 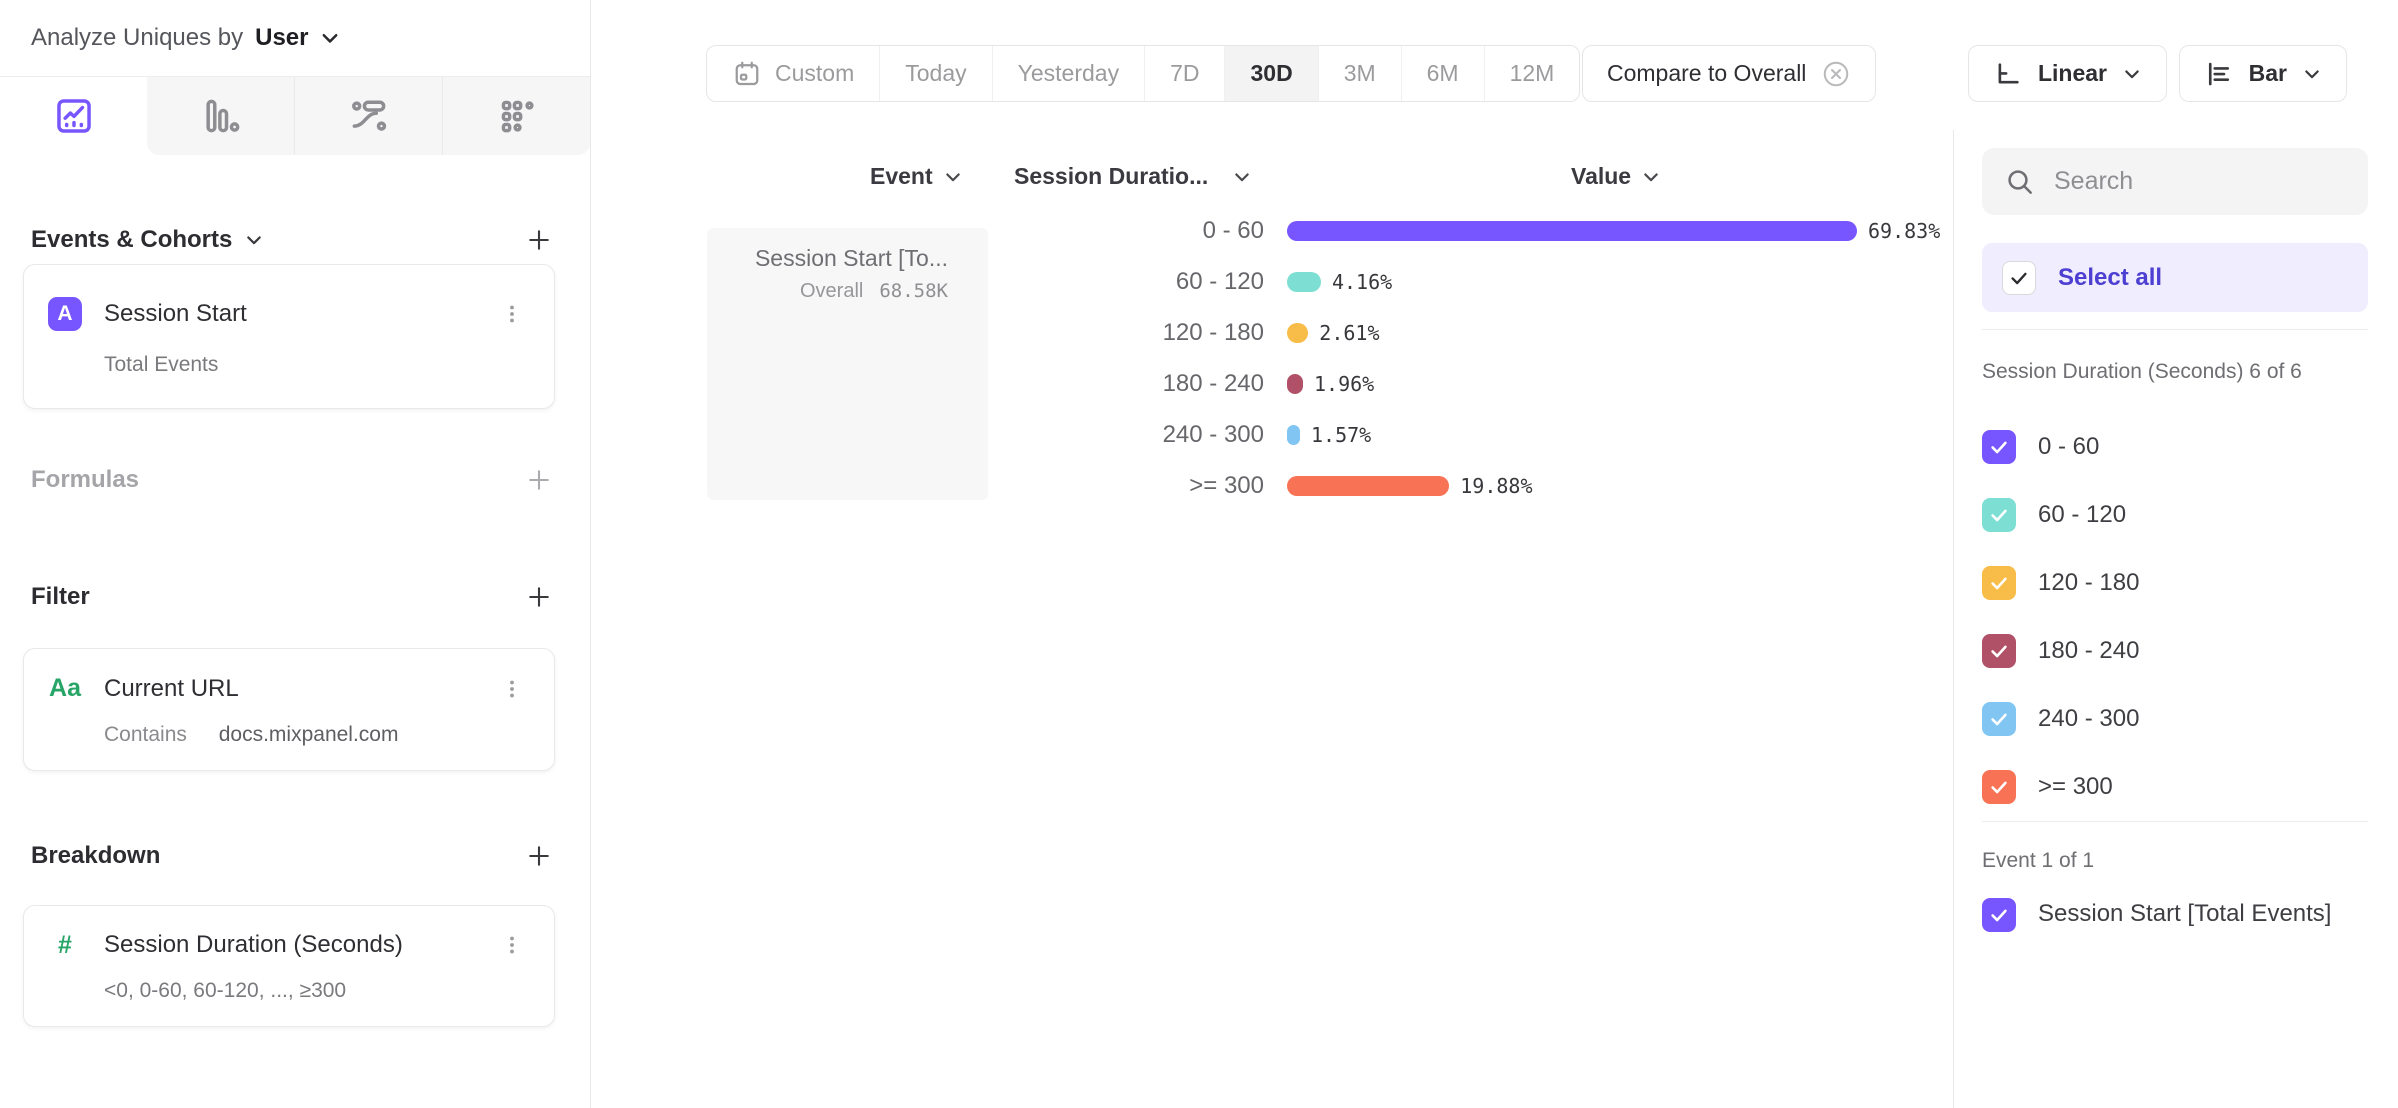 I want to click on value-label: 4.16%, so click(x=1362, y=281).